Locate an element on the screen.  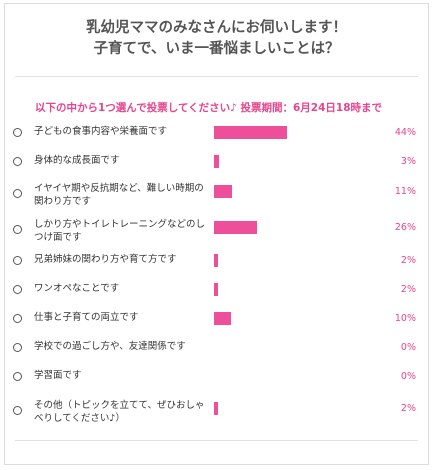
poll-option-percent: 3% is located at coordinates (408, 161).